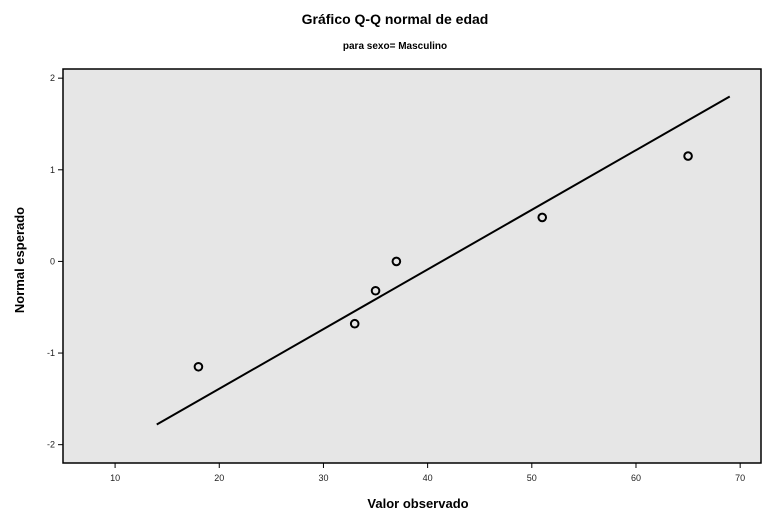  Describe the element at coordinates (52, 78) in the screenshot. I see `y-tick-label: 2` at that location.